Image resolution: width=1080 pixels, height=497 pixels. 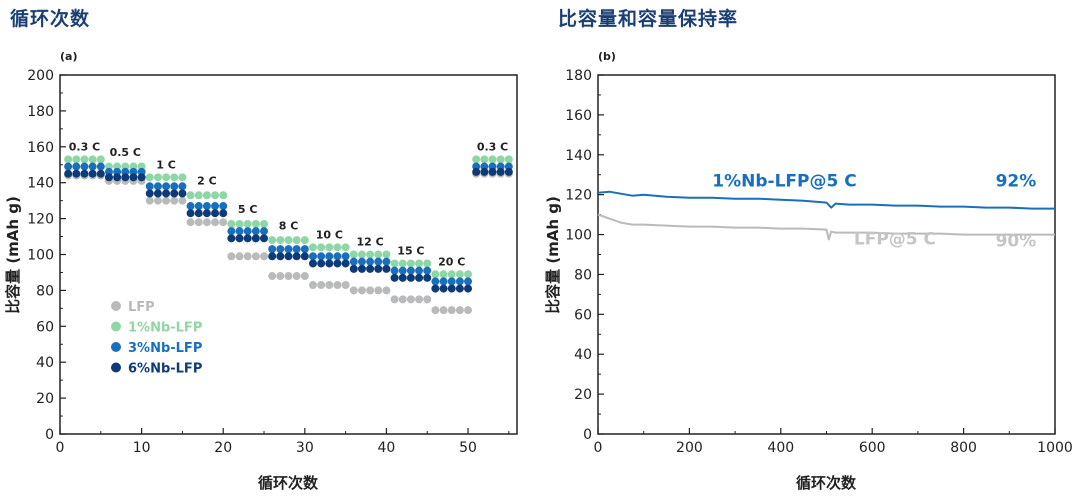 What do you see at coordinates (166, 164) in the screenshot?
I see `rate-label: 1 C` at bounding box center [166, 164].